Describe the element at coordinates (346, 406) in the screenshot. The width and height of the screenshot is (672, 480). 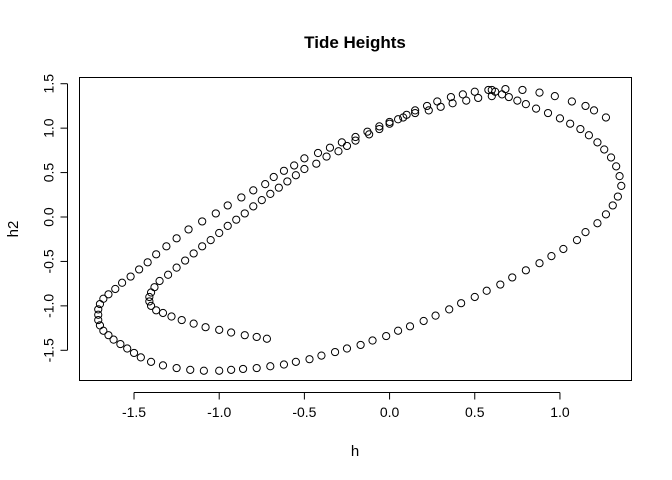
I see `x-axis: -1.5 -1.0 -0.5 0.0 0.5 1.0` at that location.